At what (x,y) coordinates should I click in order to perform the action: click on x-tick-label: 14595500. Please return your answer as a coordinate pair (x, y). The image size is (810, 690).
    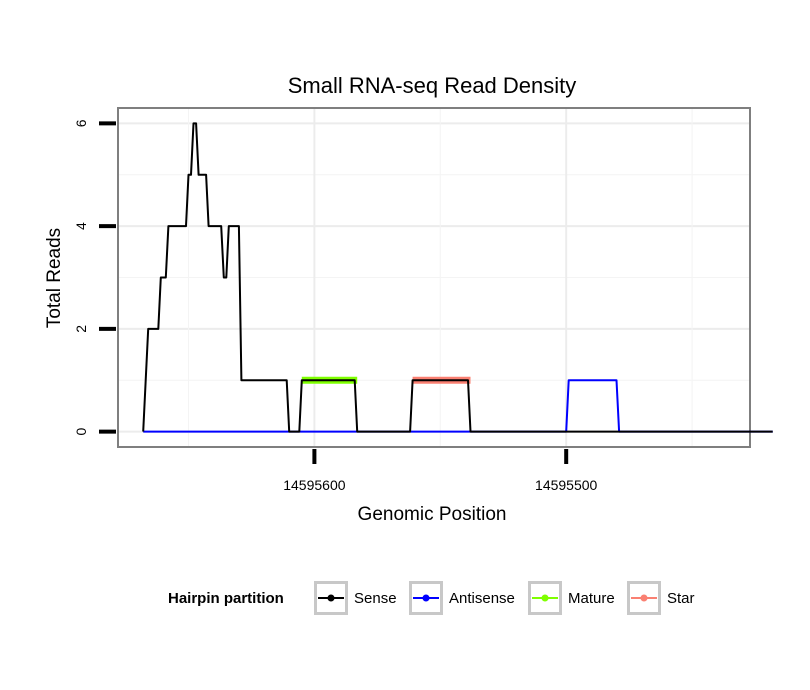
    Looking at the image, I should click on (566, 485).